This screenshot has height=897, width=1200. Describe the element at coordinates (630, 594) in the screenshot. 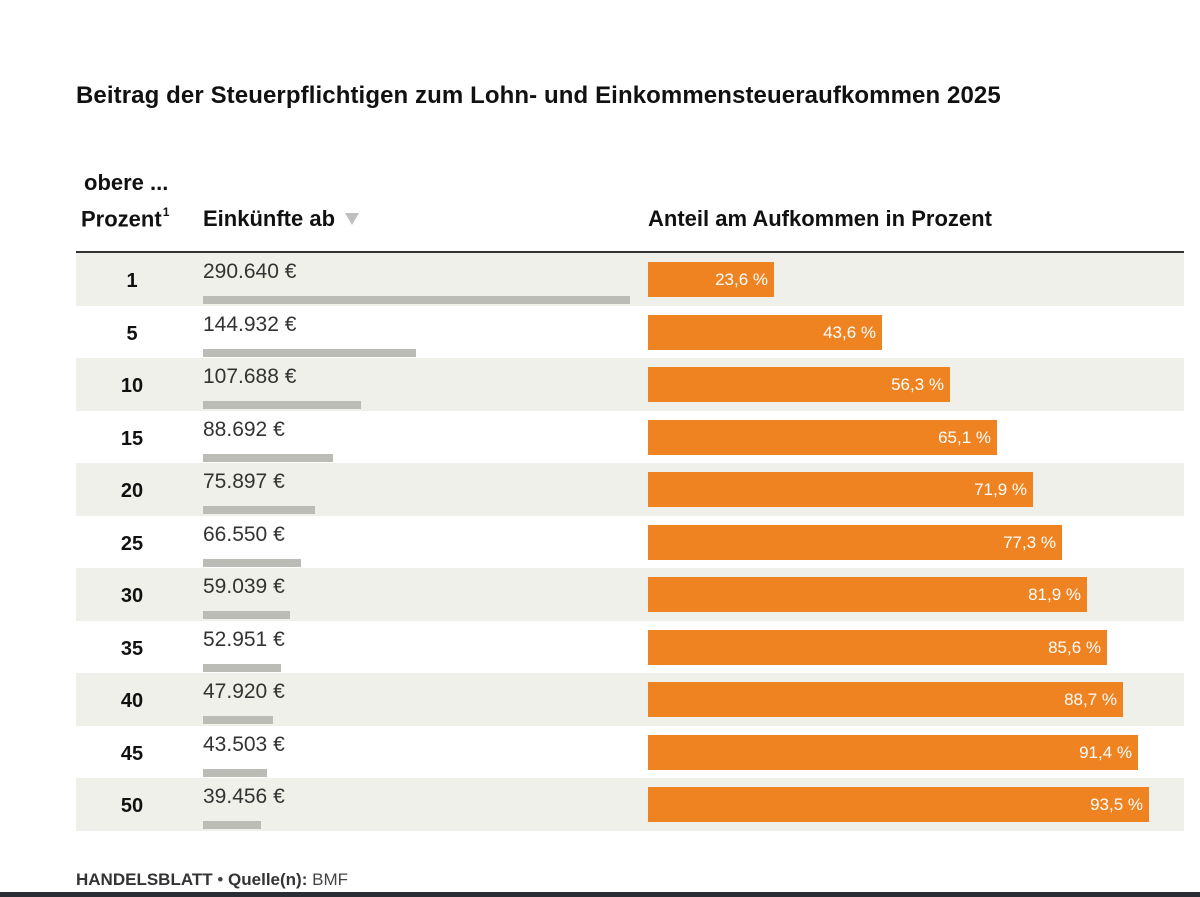

I see `table-row: 30 59.039 € 81,9 %` at that location.